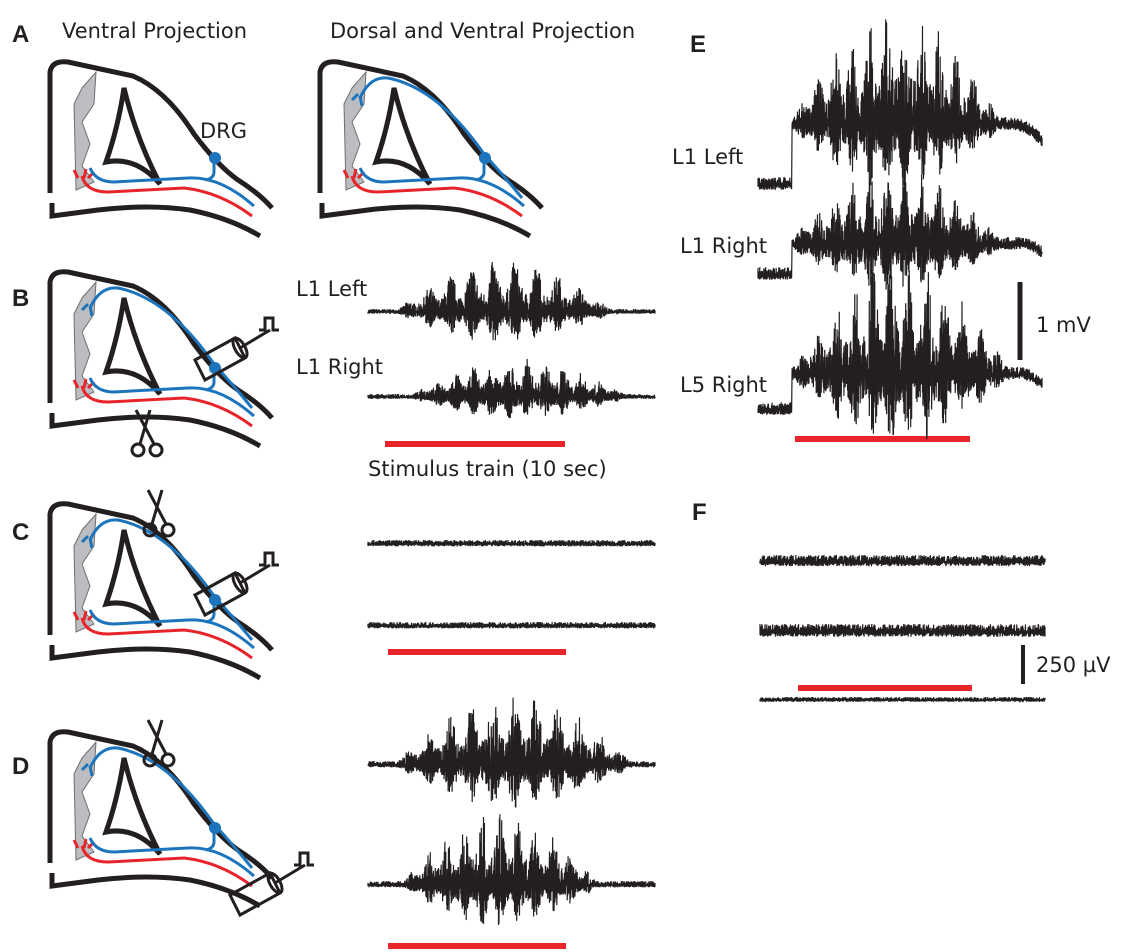 The height and width of the screenshot is (952, 1133). I want to click on stimulus-label: Stimulus train (10 sec), so click(487, 469).